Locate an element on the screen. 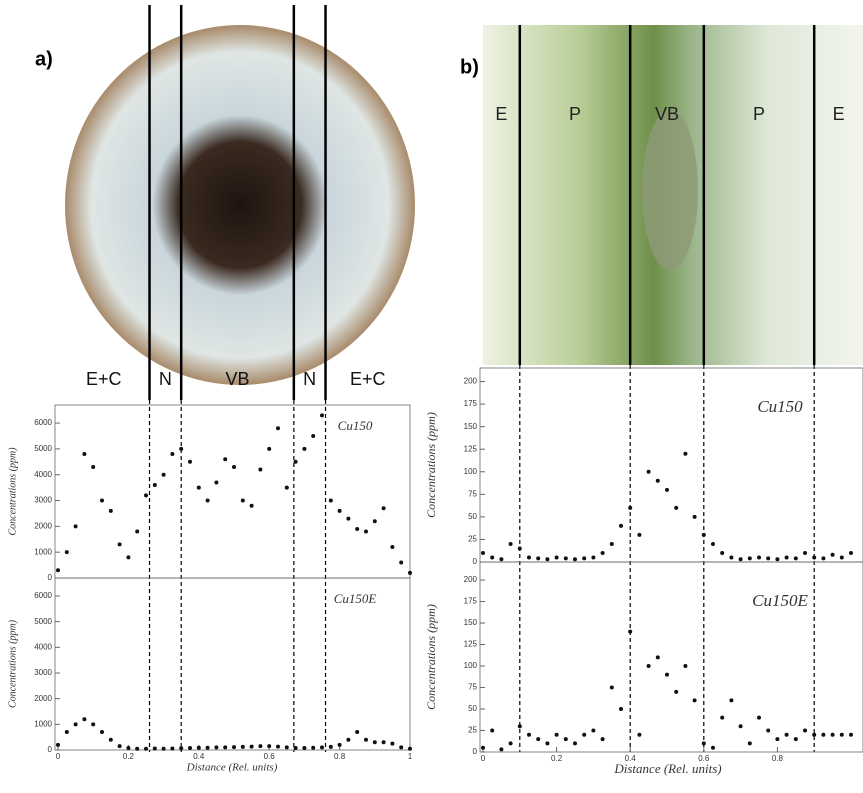 This screenshot has height=793, width=863. y-tick-label: 125 is located at coordinates (471, 448).